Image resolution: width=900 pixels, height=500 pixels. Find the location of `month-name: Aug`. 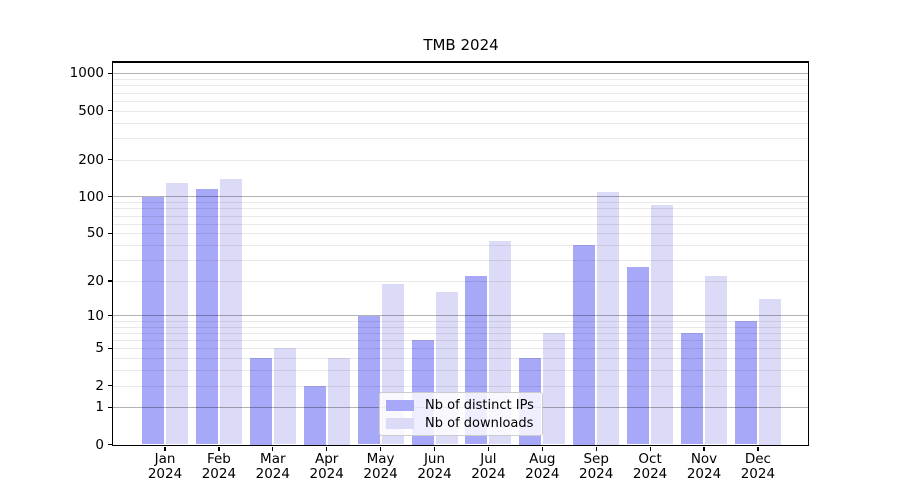

month-name: Aug is located at coordinates (542, 459).